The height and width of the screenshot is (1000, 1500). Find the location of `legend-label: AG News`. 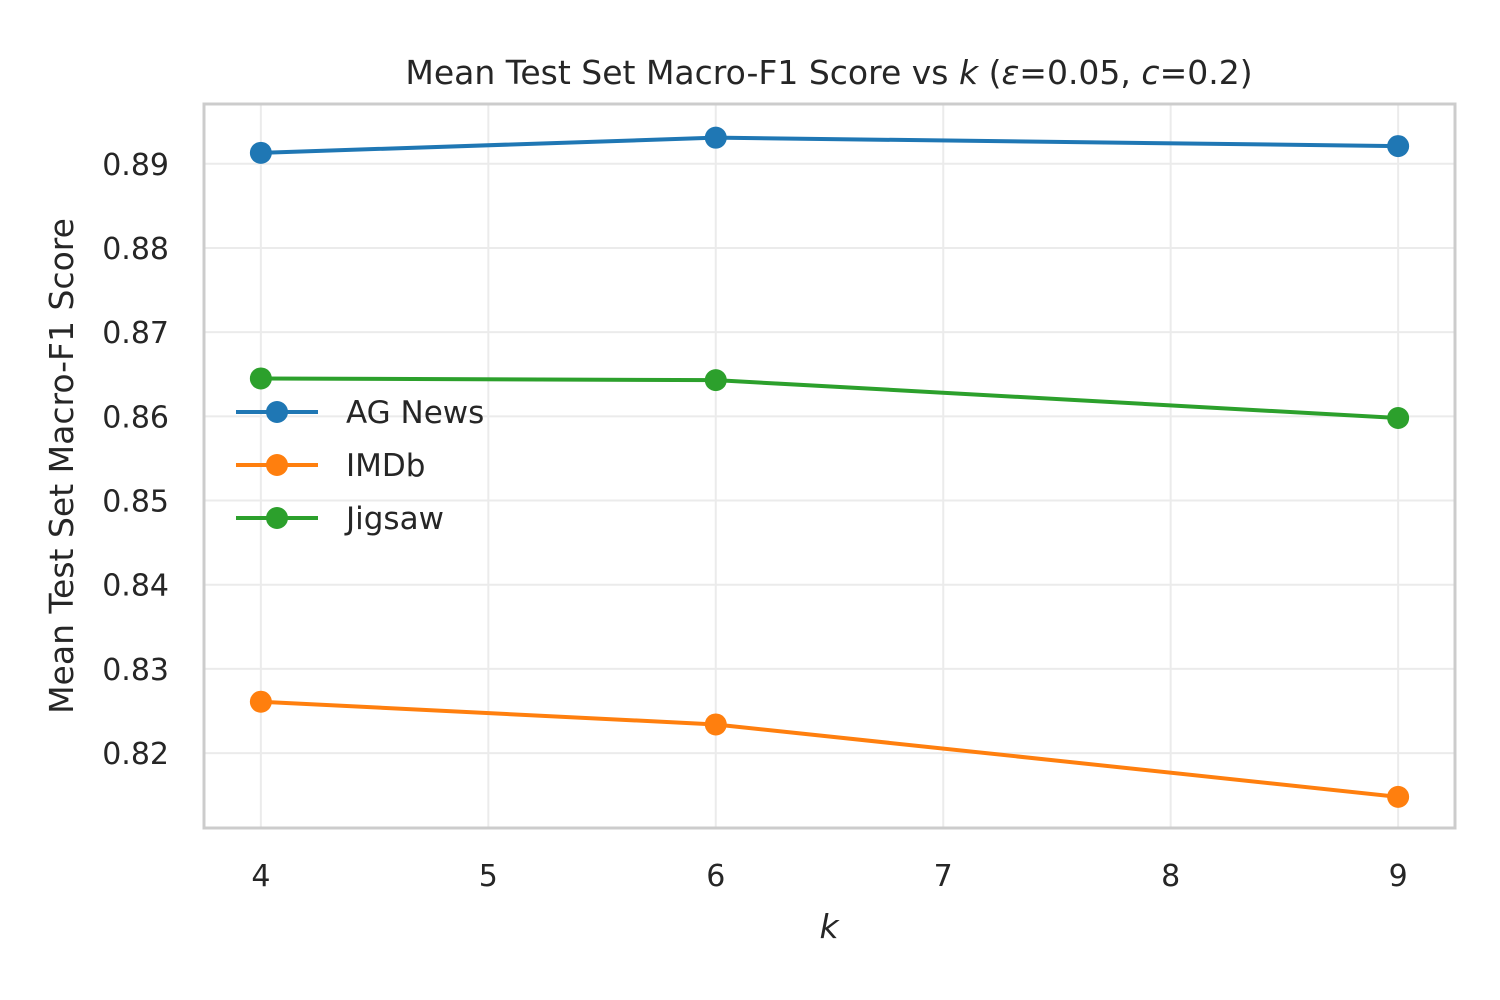

legend-label: AG News is located at coordinates (415, 413).